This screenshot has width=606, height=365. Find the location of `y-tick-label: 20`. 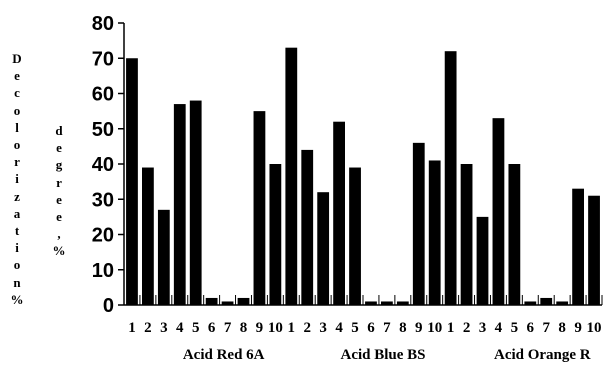

y-tick-label: 20 is located at coordinates (103, 236).